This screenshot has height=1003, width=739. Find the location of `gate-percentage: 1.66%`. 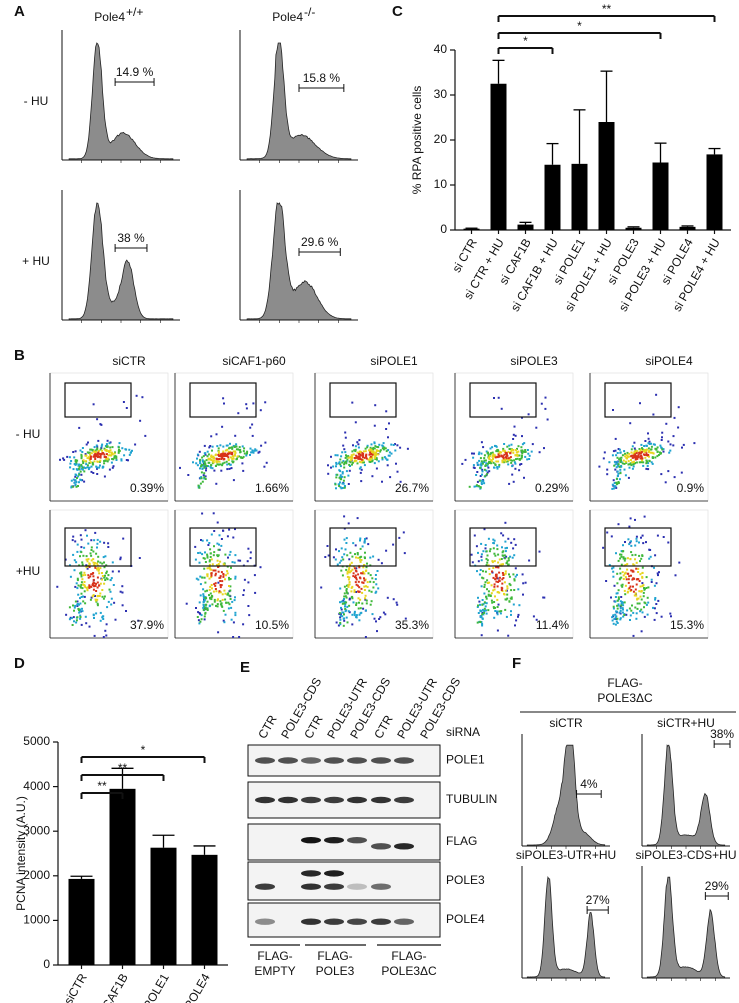

gate-percentage: 1.66% is located at coordinates (272, 488).